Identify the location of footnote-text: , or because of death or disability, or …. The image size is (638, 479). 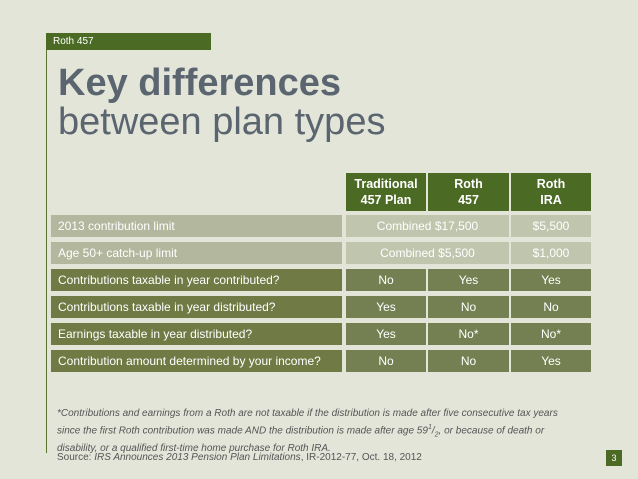
(301, 440).